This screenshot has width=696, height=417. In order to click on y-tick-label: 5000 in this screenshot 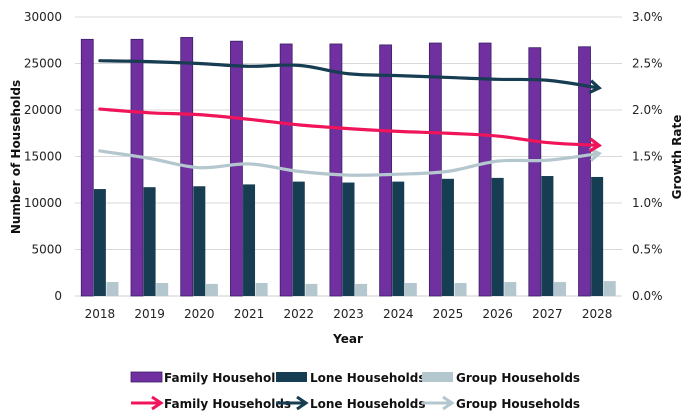, I will do `click(46, 250)`.